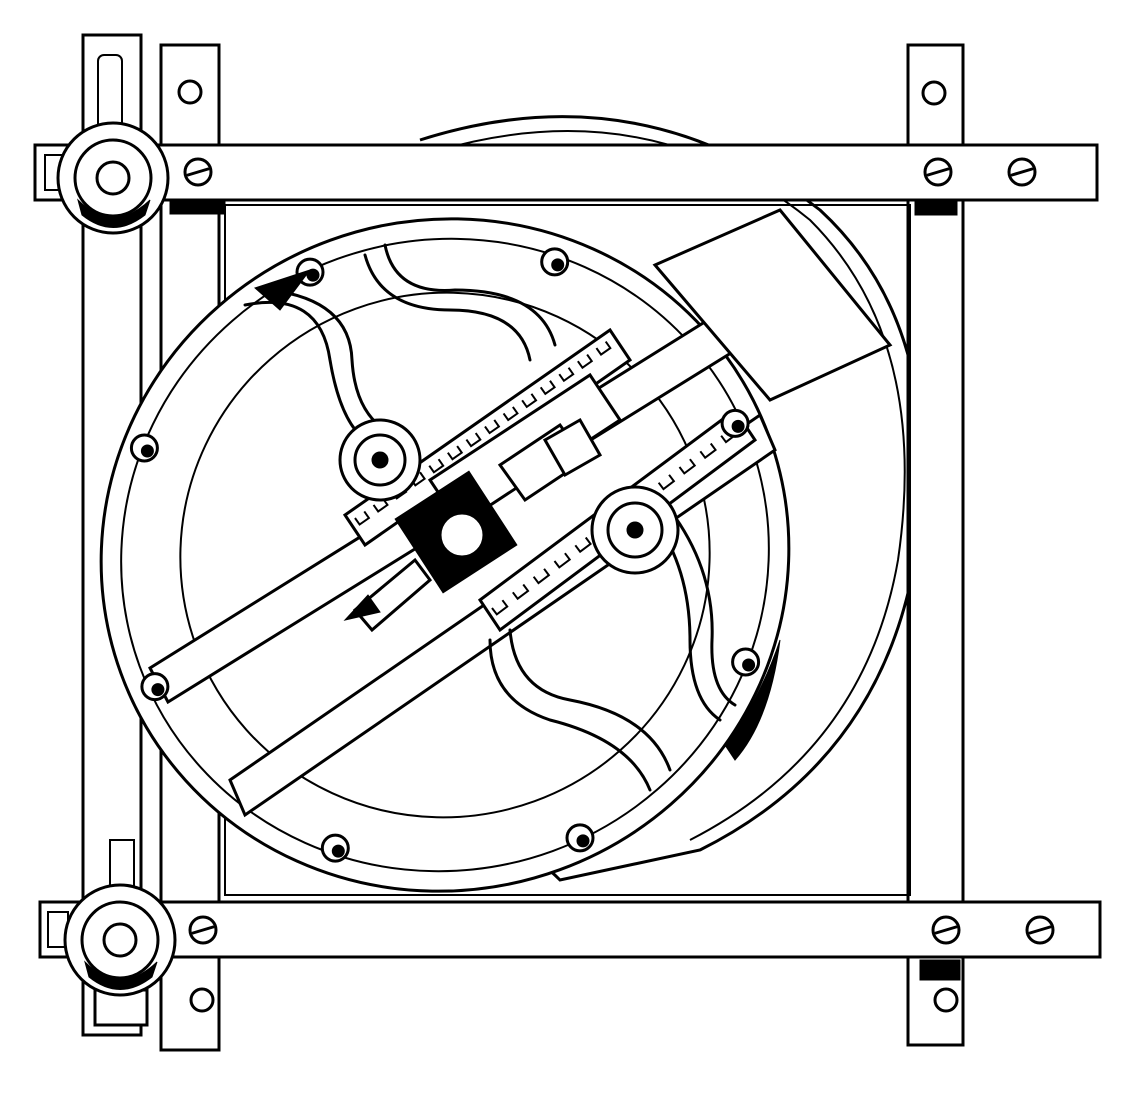  What do you see at coordinates (572, 447) in the screenshot?
I see `carriage-nut` at bounding box center [572, 447].